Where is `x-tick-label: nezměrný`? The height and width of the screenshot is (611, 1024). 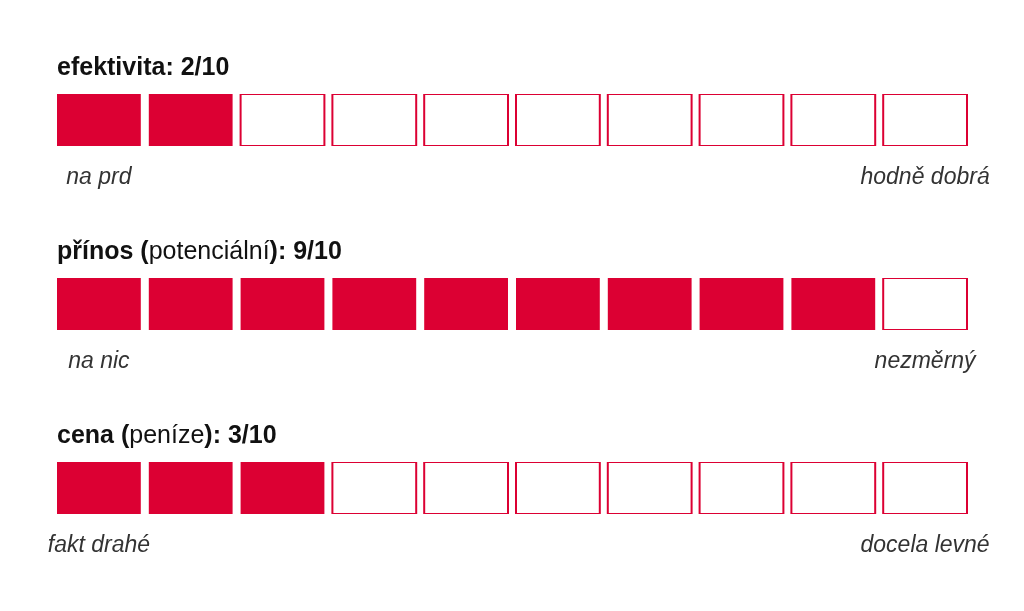
x-tick-label: nezměrný is located at coordinates (926, 360).